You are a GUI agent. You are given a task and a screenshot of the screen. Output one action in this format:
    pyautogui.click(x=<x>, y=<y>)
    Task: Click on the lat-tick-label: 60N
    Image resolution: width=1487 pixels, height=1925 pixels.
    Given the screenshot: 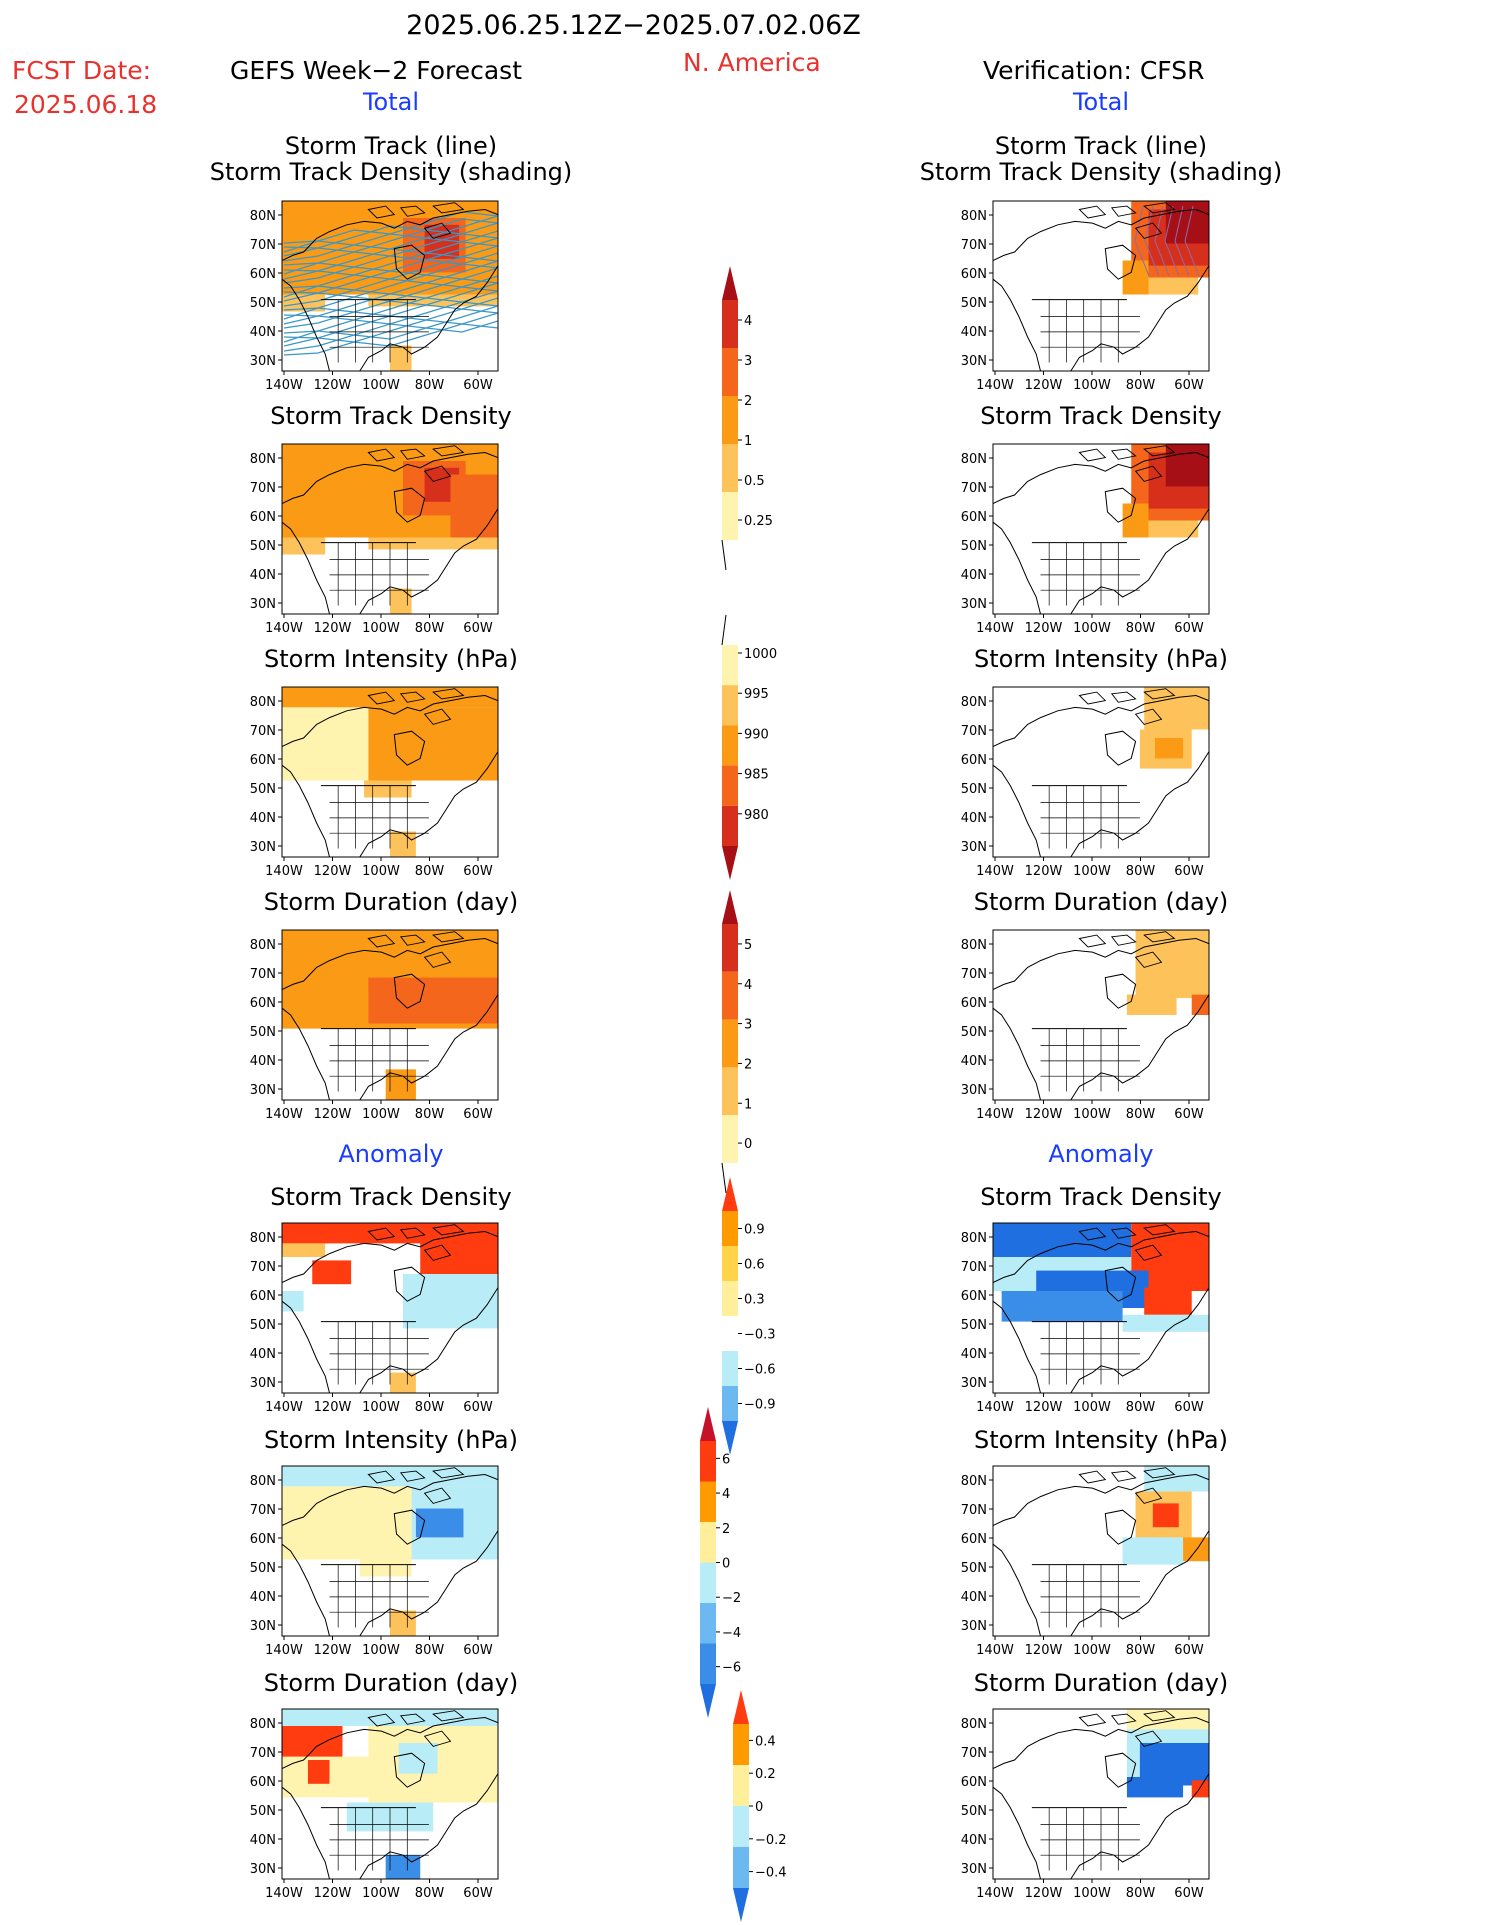 What is the action you would take?
    pyautogui.click(x=974, y=1003)
    